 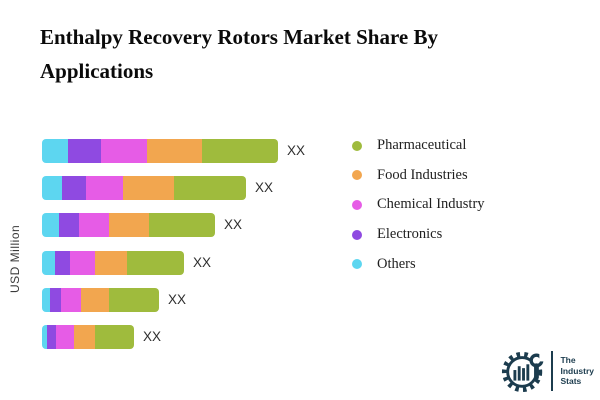 What do you see at coordinates (568, 360) in the screenshot?
I see `logo-text-line1: The` at bounding box center [568, 360].